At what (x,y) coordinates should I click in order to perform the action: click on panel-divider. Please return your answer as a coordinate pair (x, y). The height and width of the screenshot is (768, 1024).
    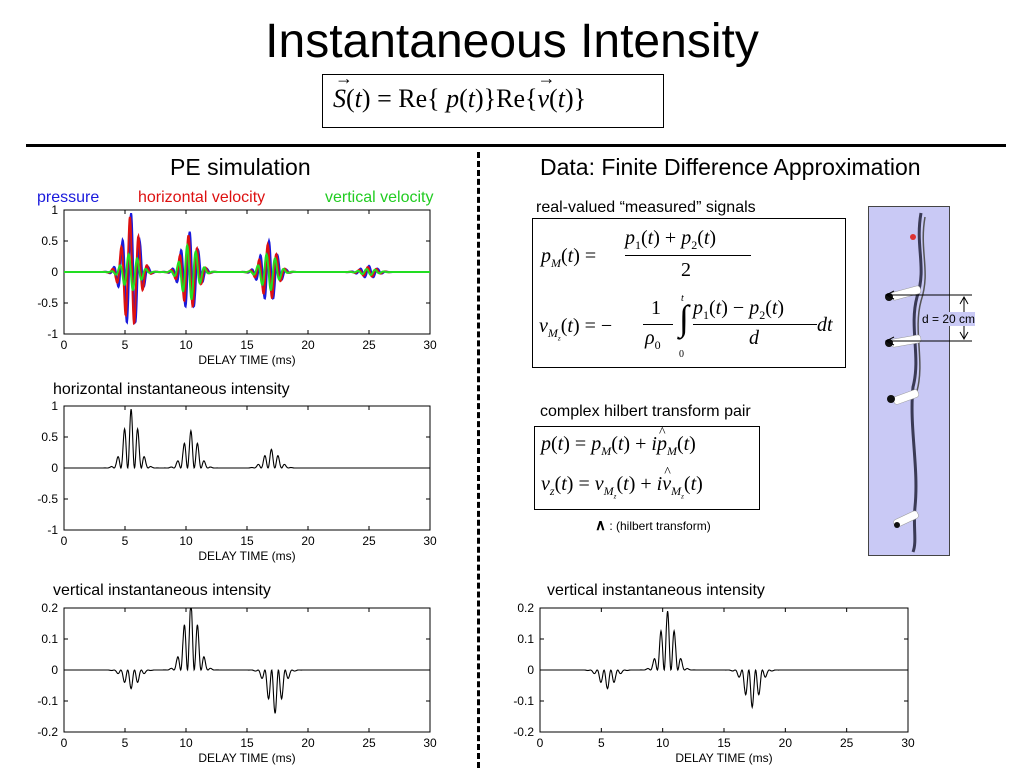
    Looking at the image, I should click on (478, 460).